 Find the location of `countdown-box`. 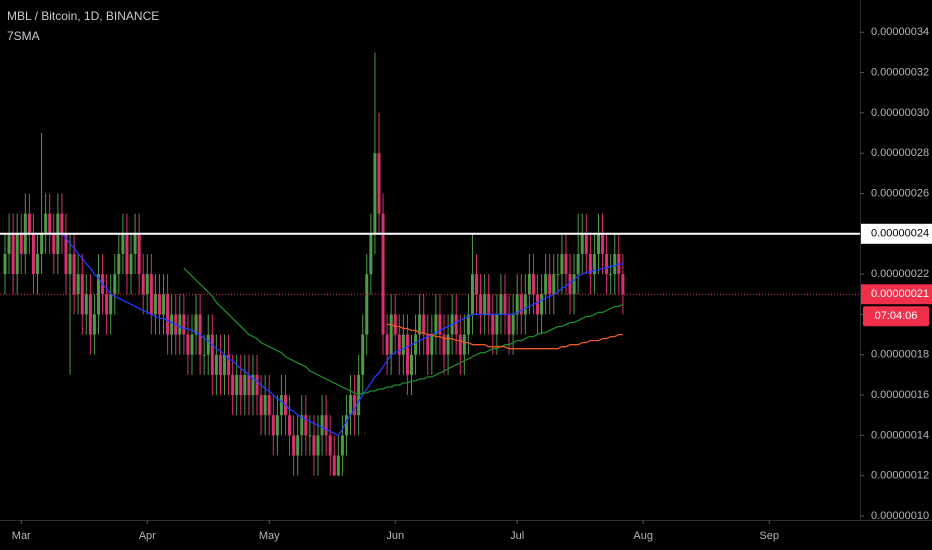

countdown-box is located at coordinates (896, 316).